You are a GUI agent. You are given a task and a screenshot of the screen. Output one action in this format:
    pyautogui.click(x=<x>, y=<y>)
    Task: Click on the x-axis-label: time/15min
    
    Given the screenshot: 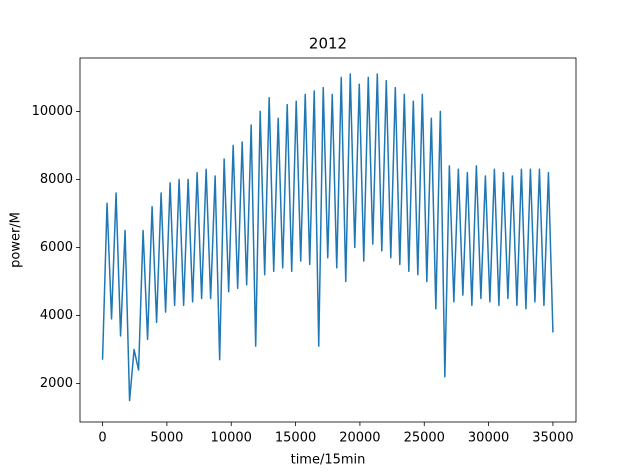 What is the action you would take?
    pyautogui.click(x=328, y=460)
    